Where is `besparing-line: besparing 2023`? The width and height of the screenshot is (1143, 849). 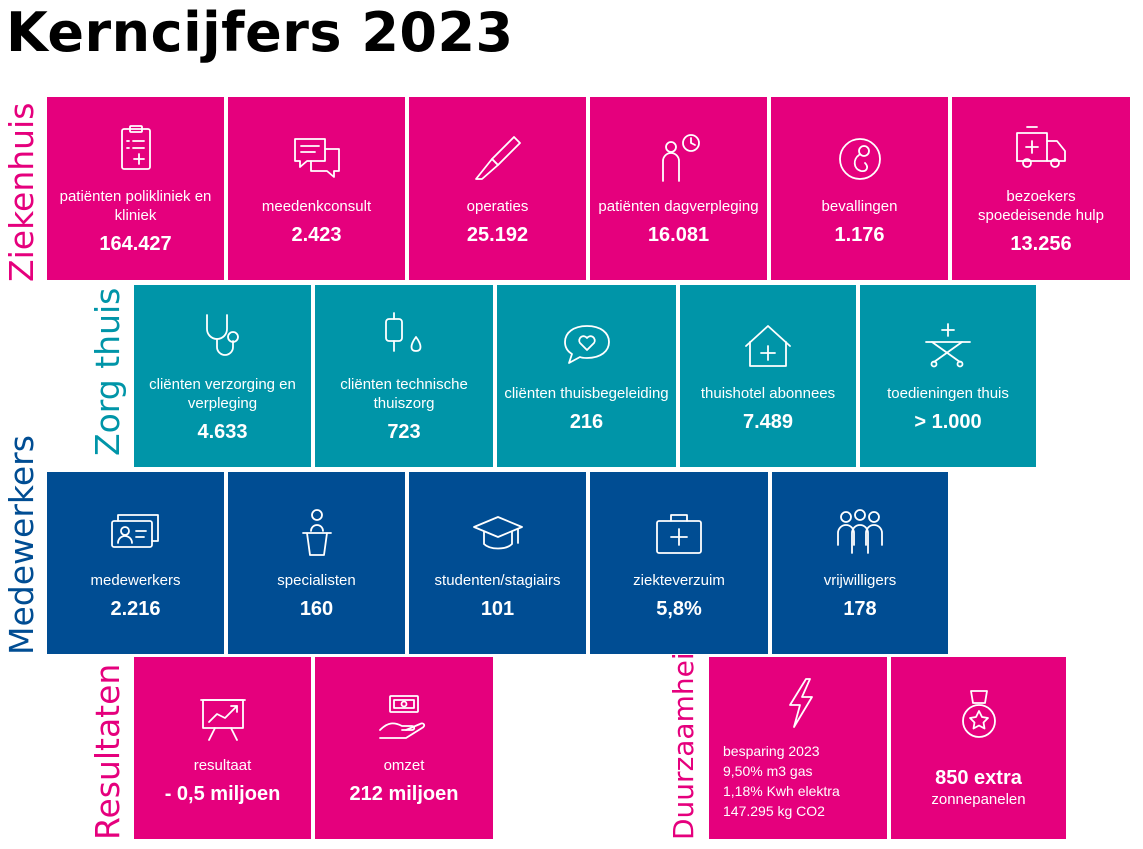
besparing-line: besparing 2023 is located at coordinates (771, 751).